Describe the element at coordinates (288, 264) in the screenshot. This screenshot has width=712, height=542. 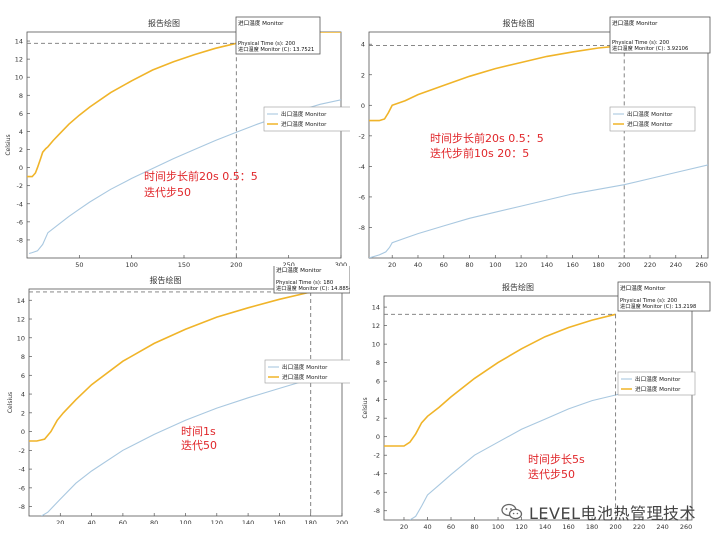
I see `x-tick-label: 250` at that location.